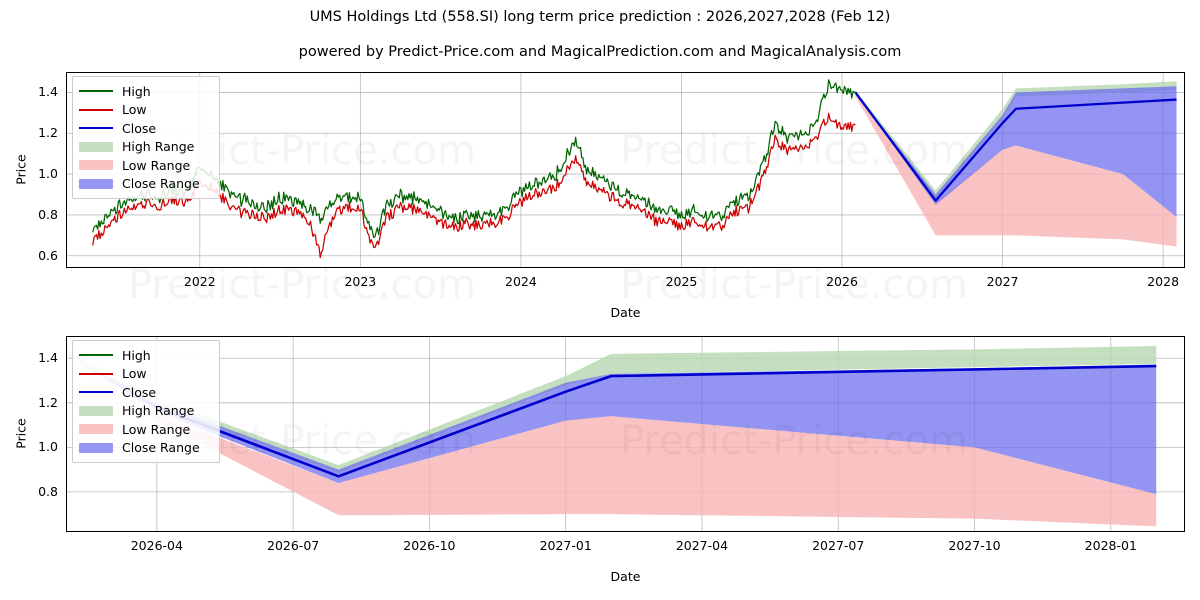 This screenshot has width=1200, height=600. I want to click on y-tick-label: 0.6, so click(48, 255).